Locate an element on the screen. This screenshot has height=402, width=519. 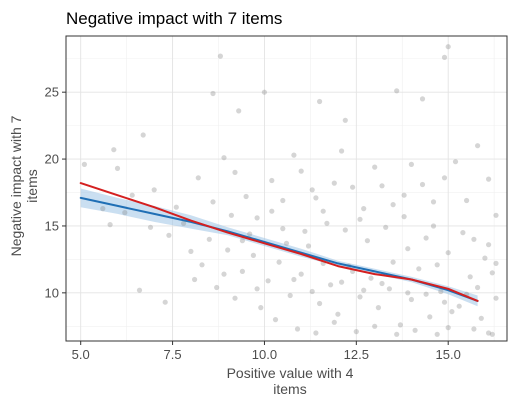
x-tick-label: 10.0 is located at coordinates (264, 354).